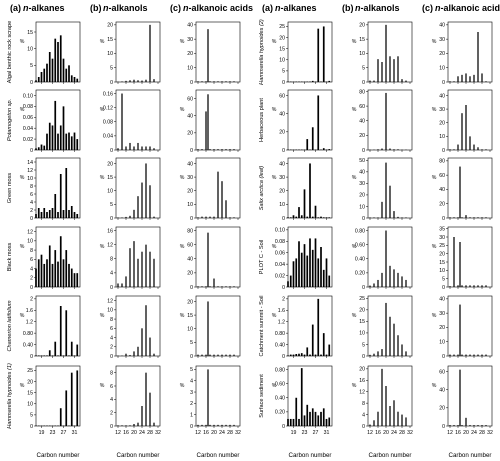 The height and width of the screenshot is (461, 500). Describe the element at coordinates (458, 433) in the screenshot. I see `x-tick-label: 16` at that location.